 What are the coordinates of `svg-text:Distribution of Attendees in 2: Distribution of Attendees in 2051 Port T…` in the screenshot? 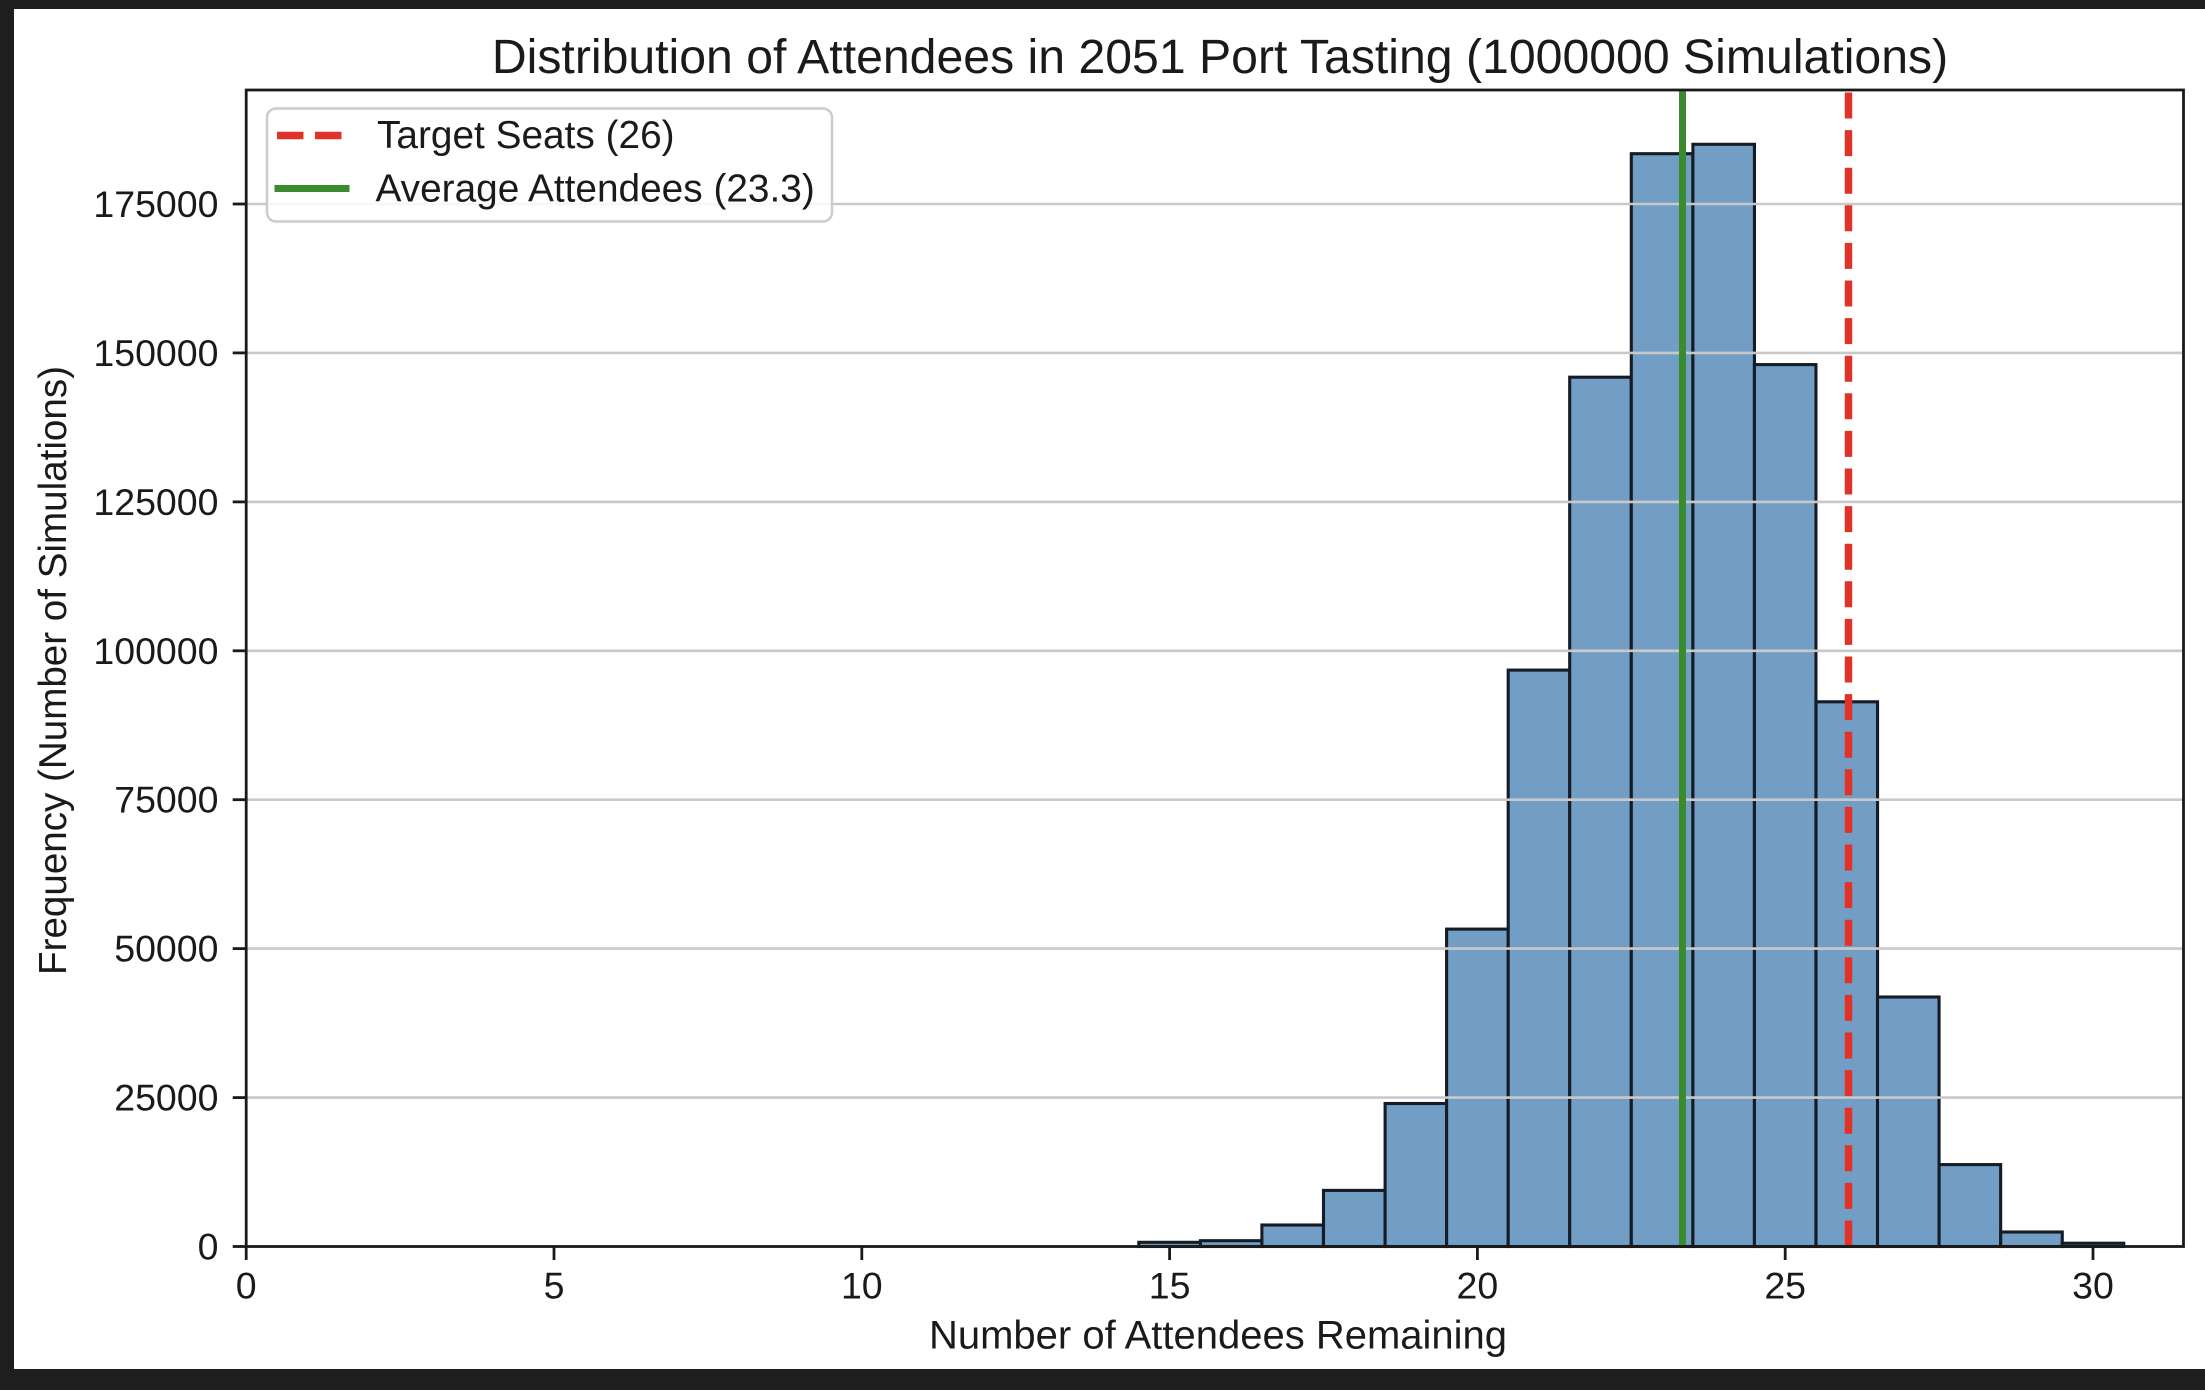 It's located at (1220, 57).